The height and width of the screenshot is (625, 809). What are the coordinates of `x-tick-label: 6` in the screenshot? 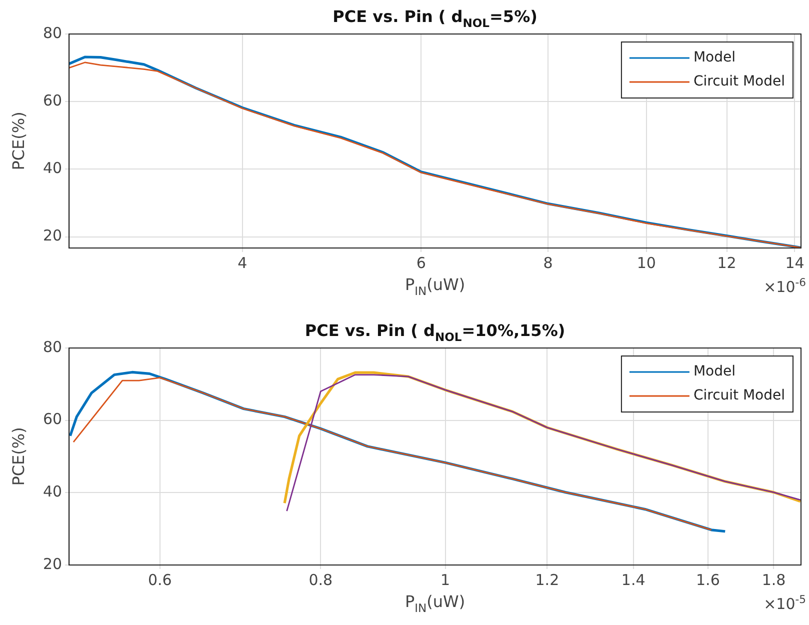 It's located at (421, 263).